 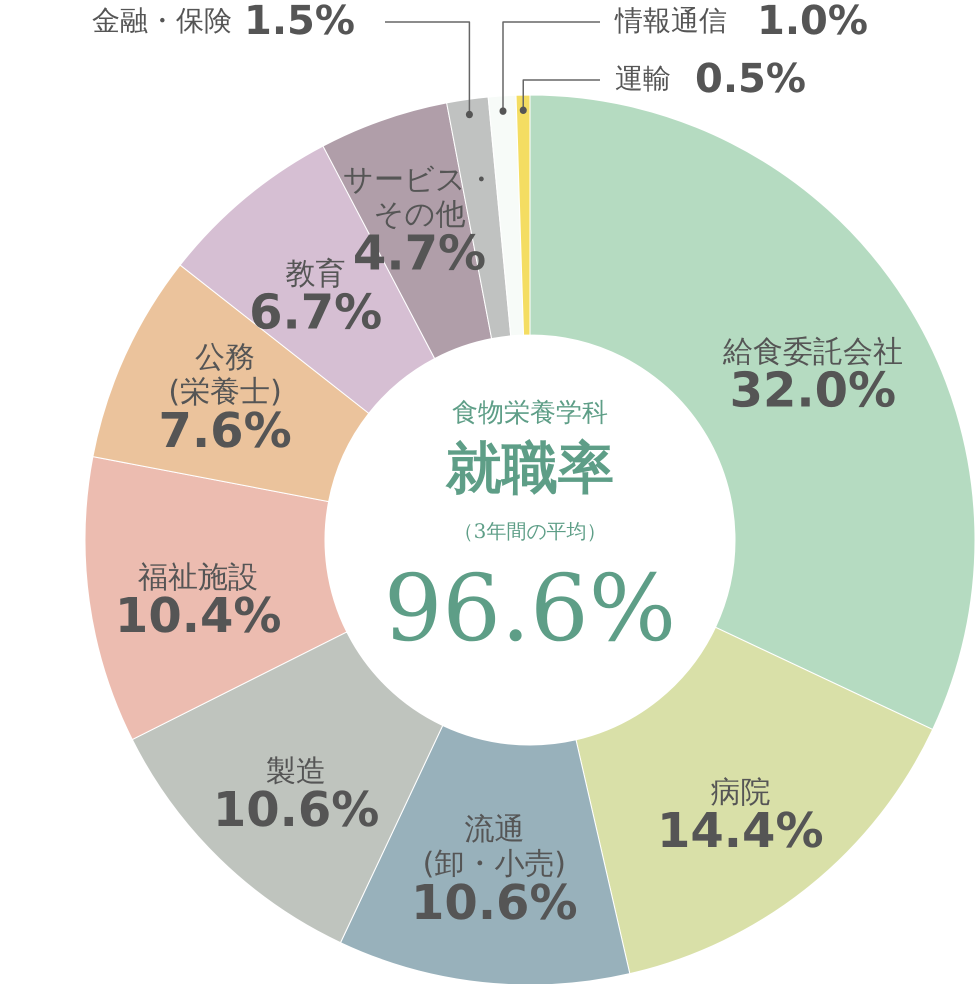 What do you see at coordinates (162, 20) in the screenshot?
I see `slice-label: 金融・保険` at bounding box center [162, 20].